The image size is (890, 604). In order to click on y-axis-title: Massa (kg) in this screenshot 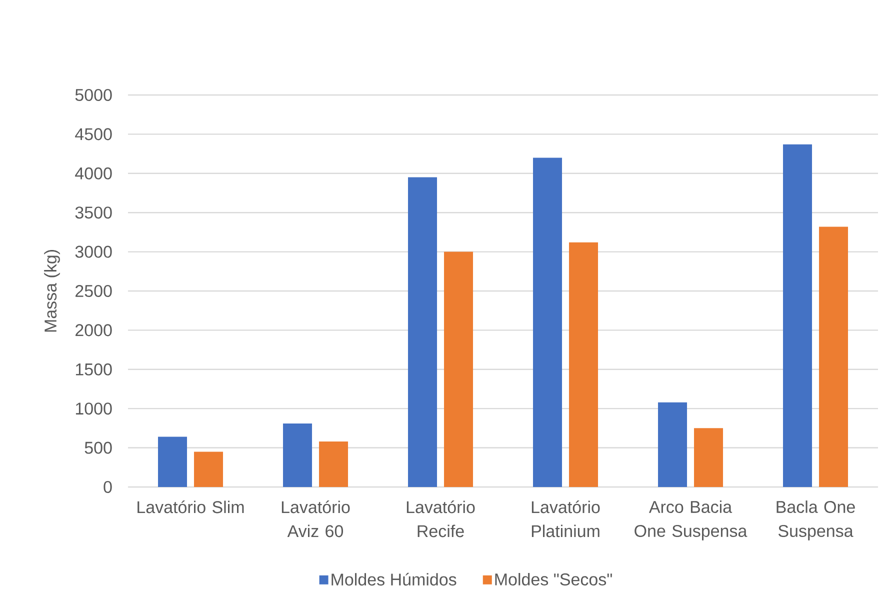, I will do `click(52, 291)`.